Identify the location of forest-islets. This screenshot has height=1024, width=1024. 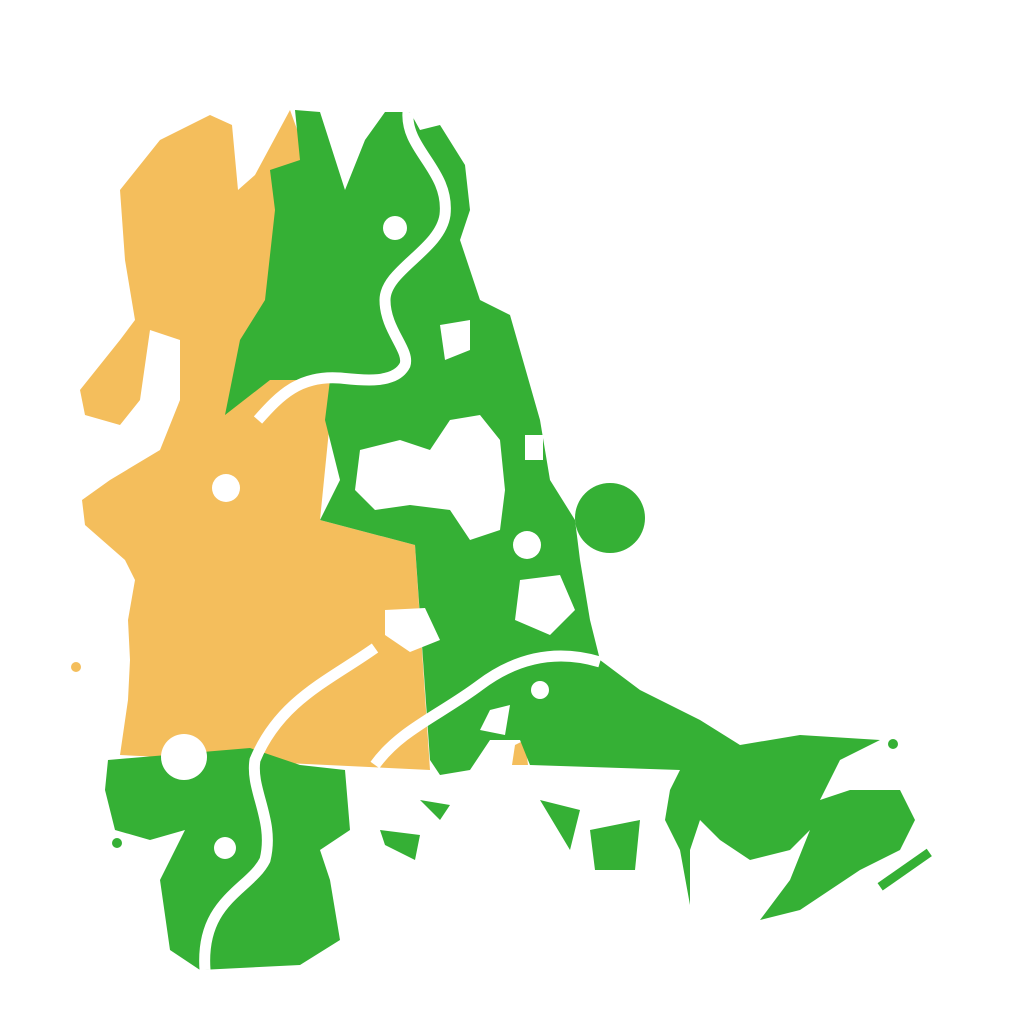
(510, 835).